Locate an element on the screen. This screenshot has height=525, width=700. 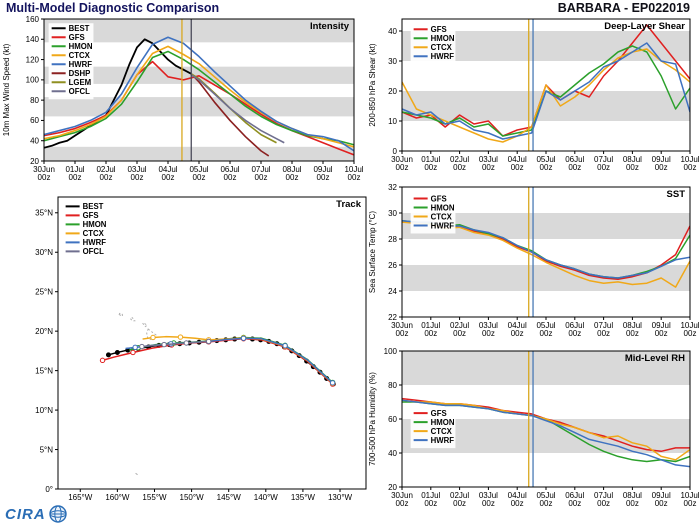
svg-text: Sea Surface Temp (°C) is located at coordinates (372, 252).